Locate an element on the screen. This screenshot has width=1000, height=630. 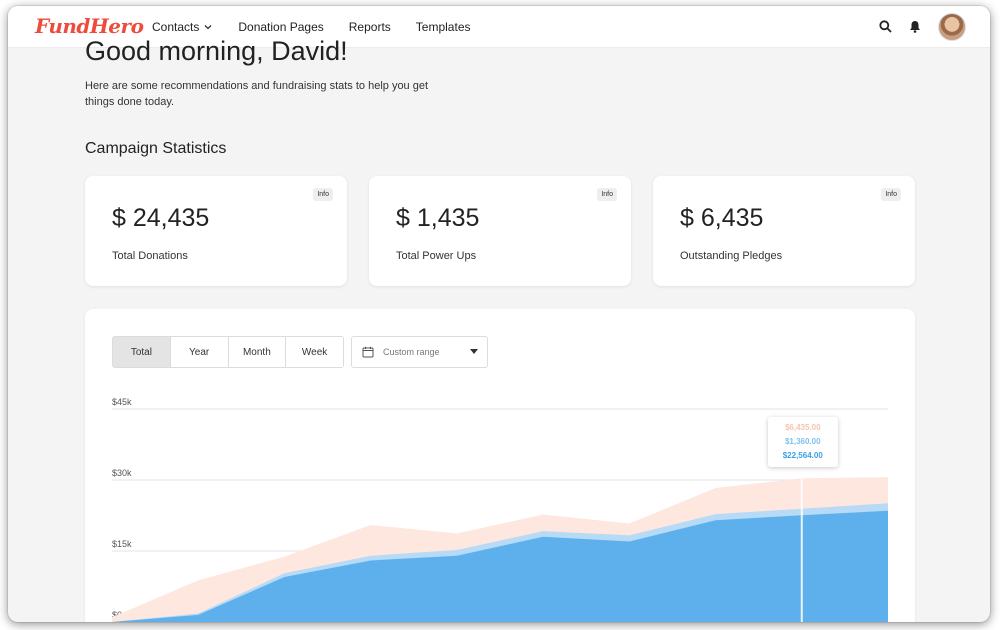
stat-label: Outstanding Pledges is located at coordinates (731, 256).